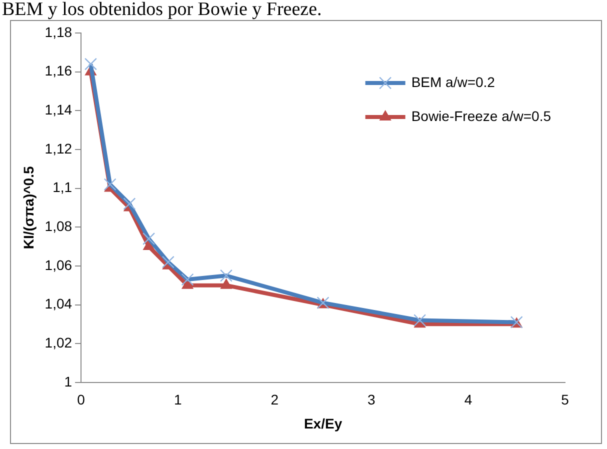  What do you see at coordinates (58, 264) in the screenshot?
I see `y-tick-label: 1,06` at bounding box center [58, 264].